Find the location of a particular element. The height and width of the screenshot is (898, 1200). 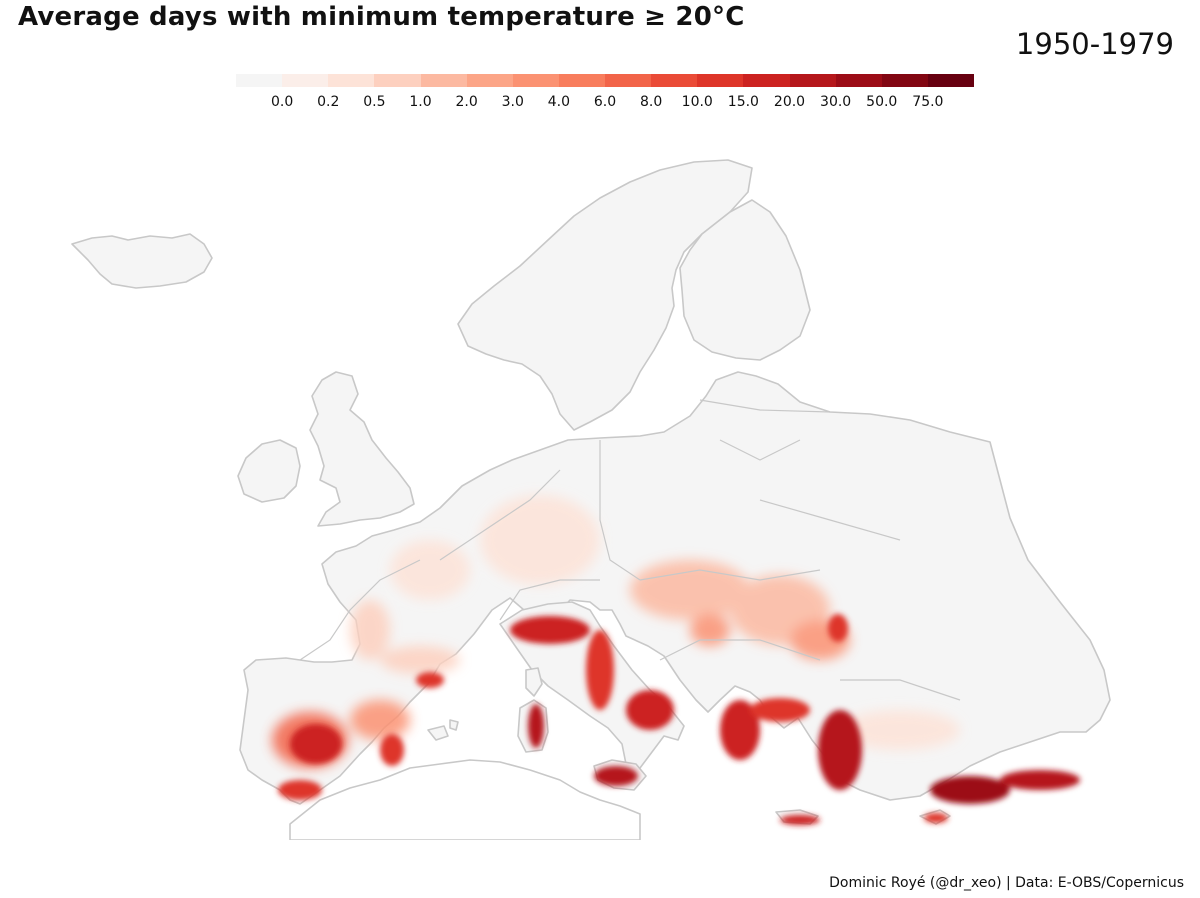

legend-break-label: 0.2 is located at coordinates (328, 102).